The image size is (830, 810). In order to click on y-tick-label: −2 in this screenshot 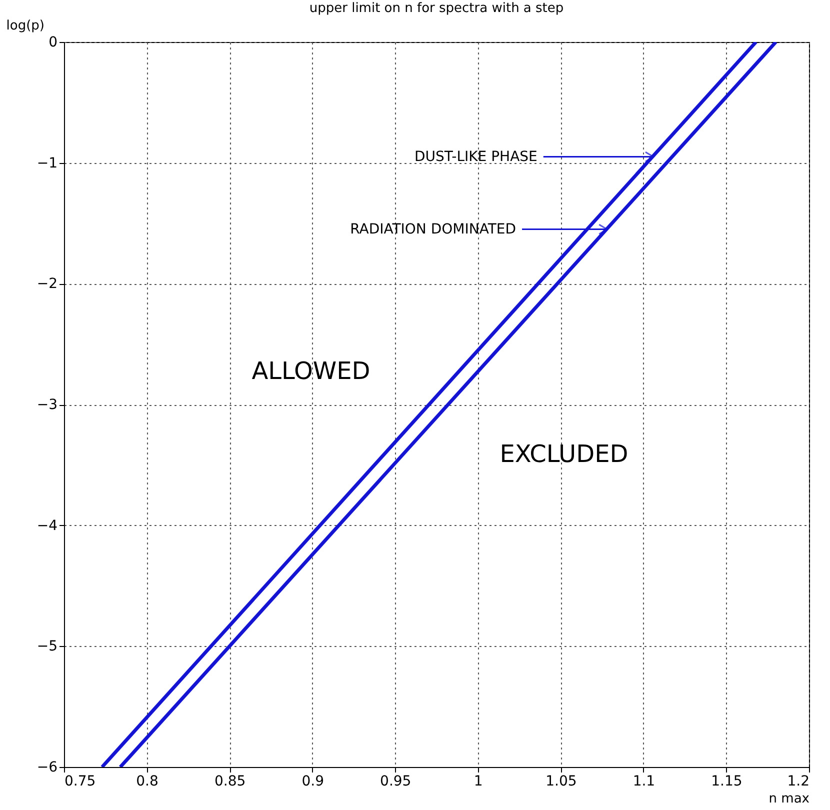, I will do `click(47, 284)`.